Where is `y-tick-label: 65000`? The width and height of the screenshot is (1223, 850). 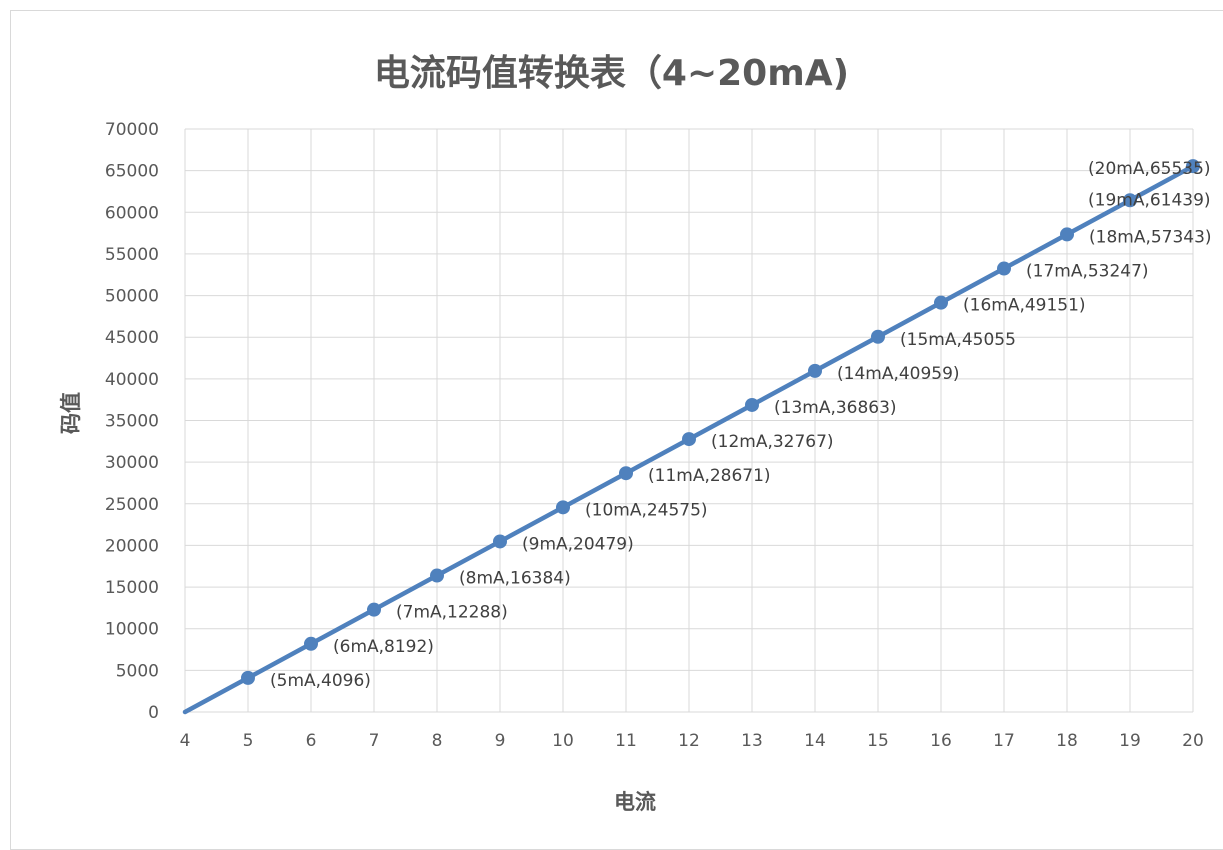
y-tick-label: 65000 is located at coordinates (132, 172).